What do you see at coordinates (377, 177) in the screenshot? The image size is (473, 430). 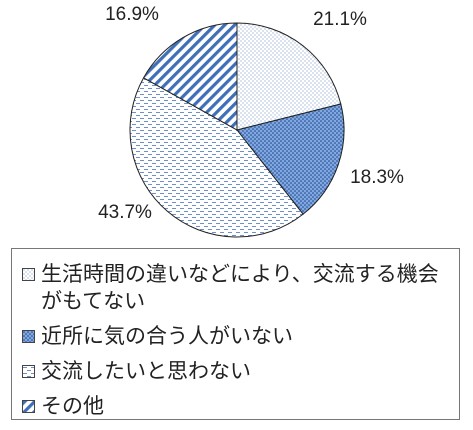 I see `slice-value-label-2: 18.3%` at bounding box center [377, 177].